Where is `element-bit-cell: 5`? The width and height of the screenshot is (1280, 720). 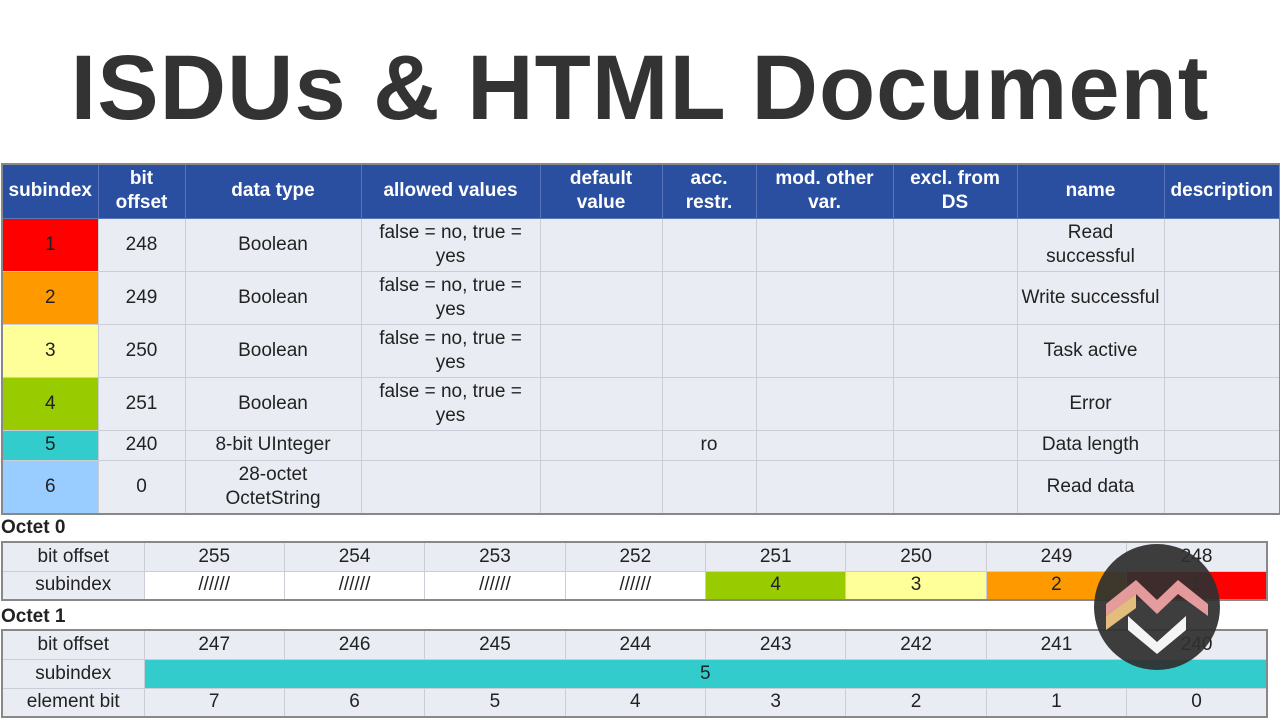
element-bit-cell: 5 is located at coordinates (495, 702).